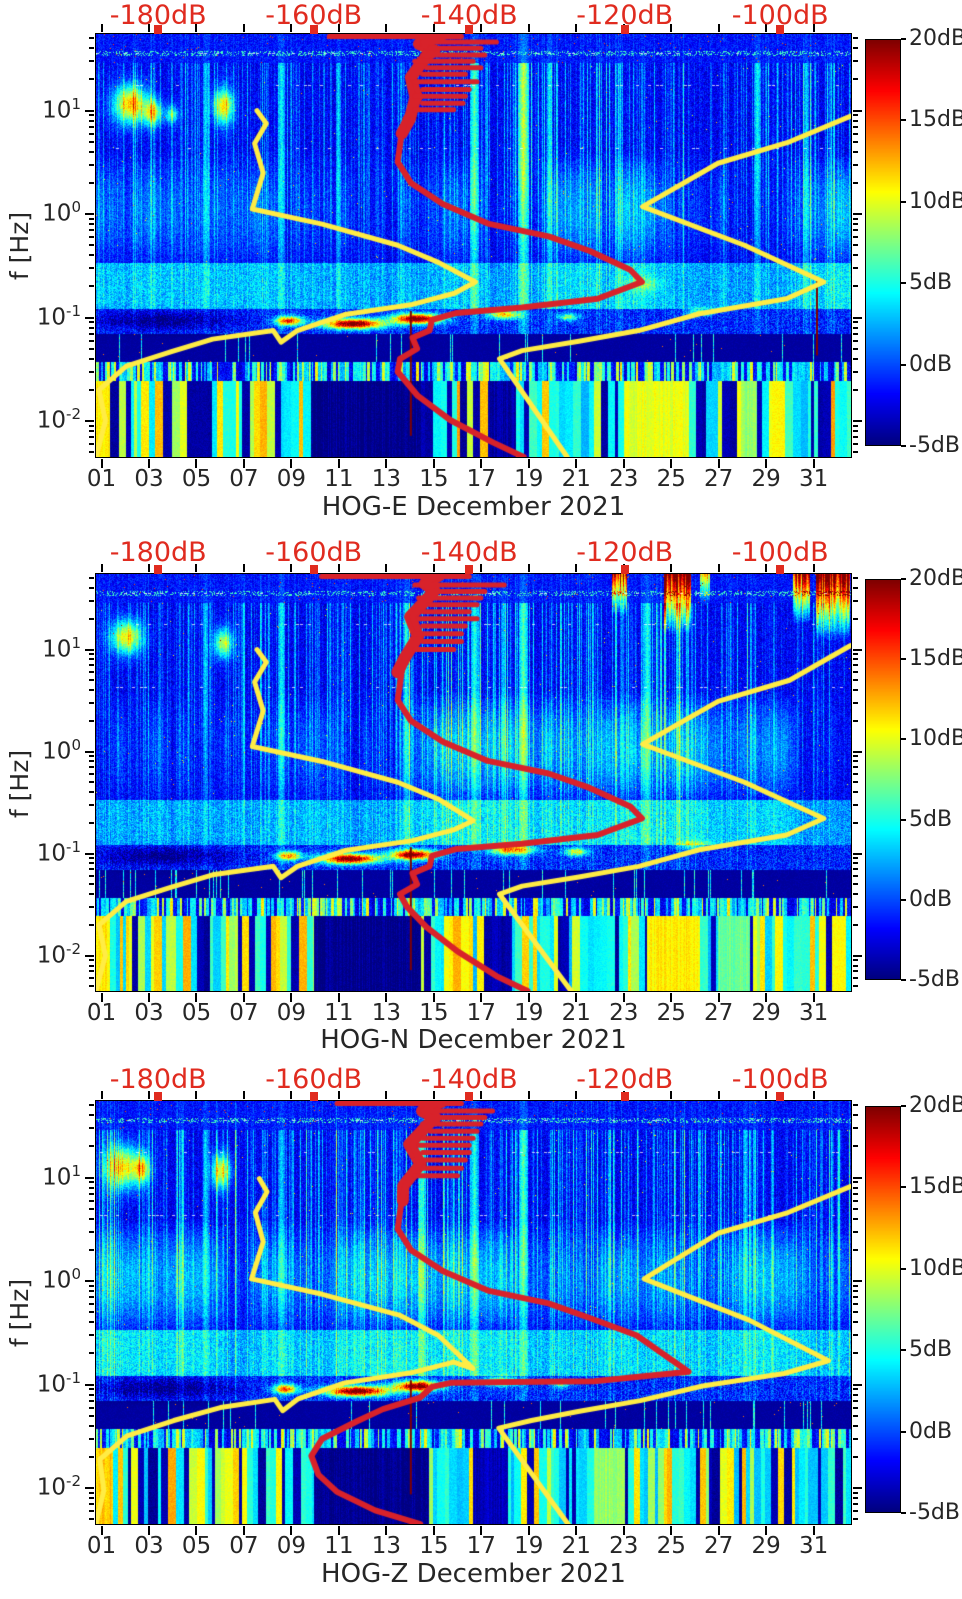 This screenshot has width=962, height=1599. What do you see at coordinates (671, 1013) in the screenshot?
I see `x-tick-label: 25` at bounding box center [671, 1013].